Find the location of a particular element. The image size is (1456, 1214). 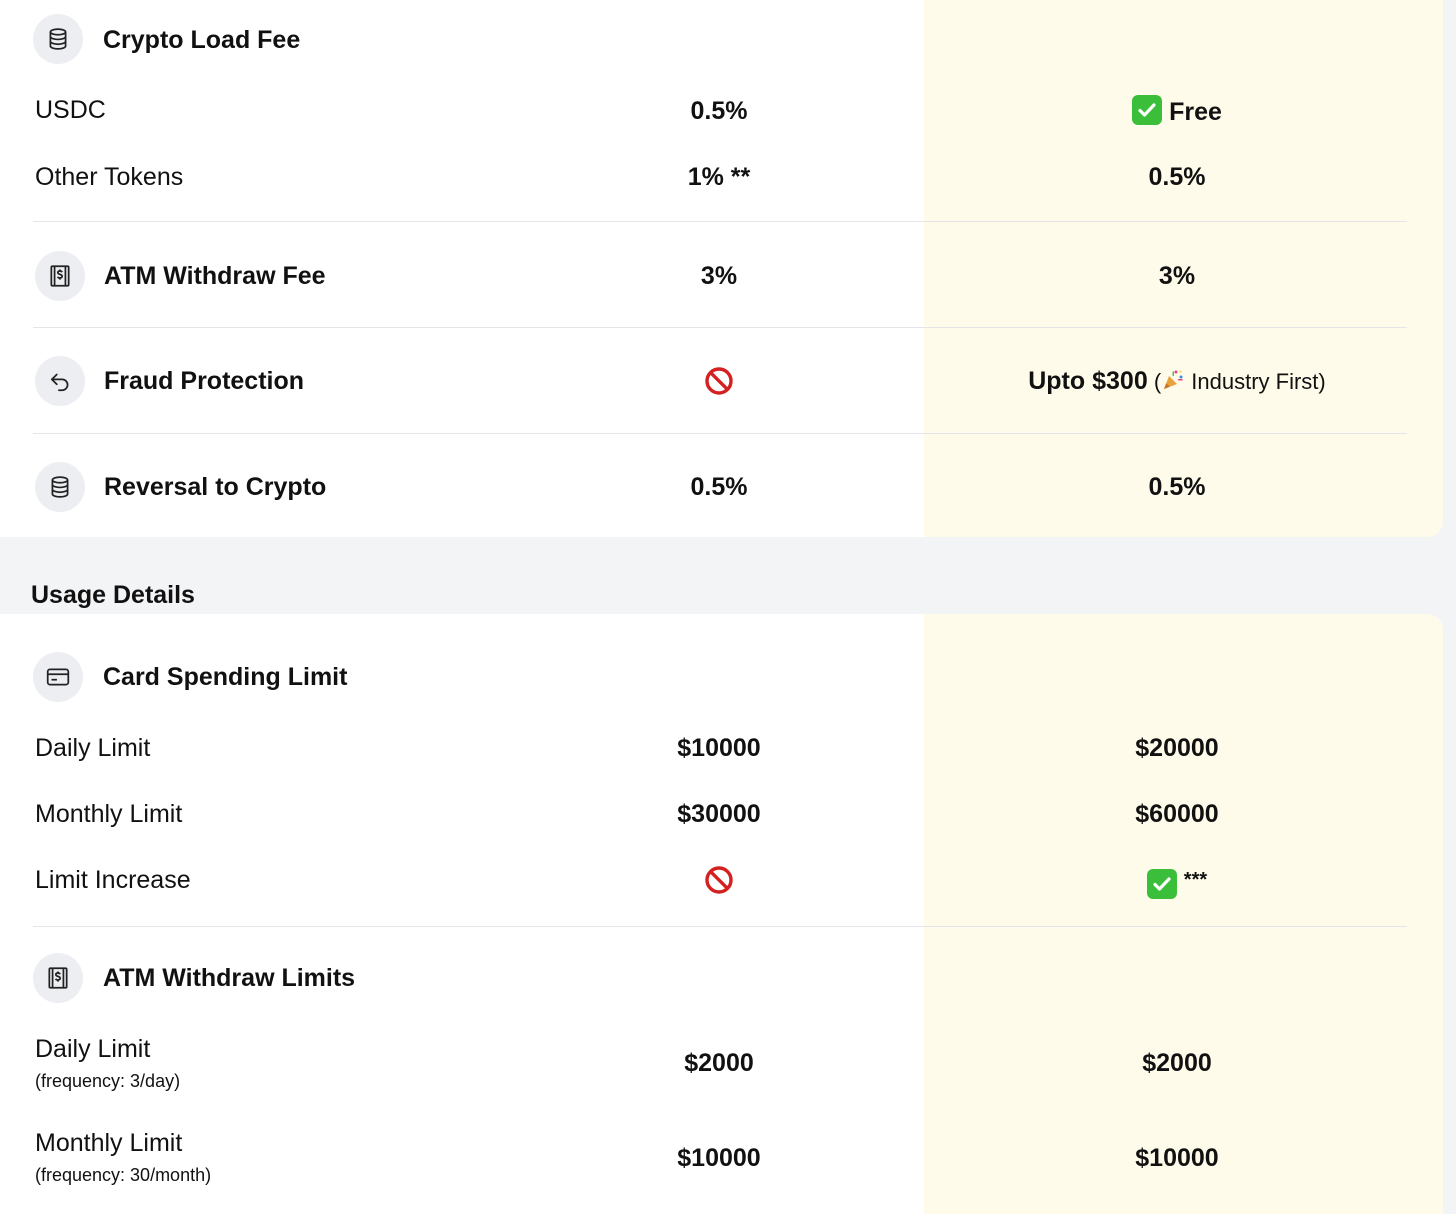

fraud-protection-open-paren: ( is located at coordinates (1154, 381).